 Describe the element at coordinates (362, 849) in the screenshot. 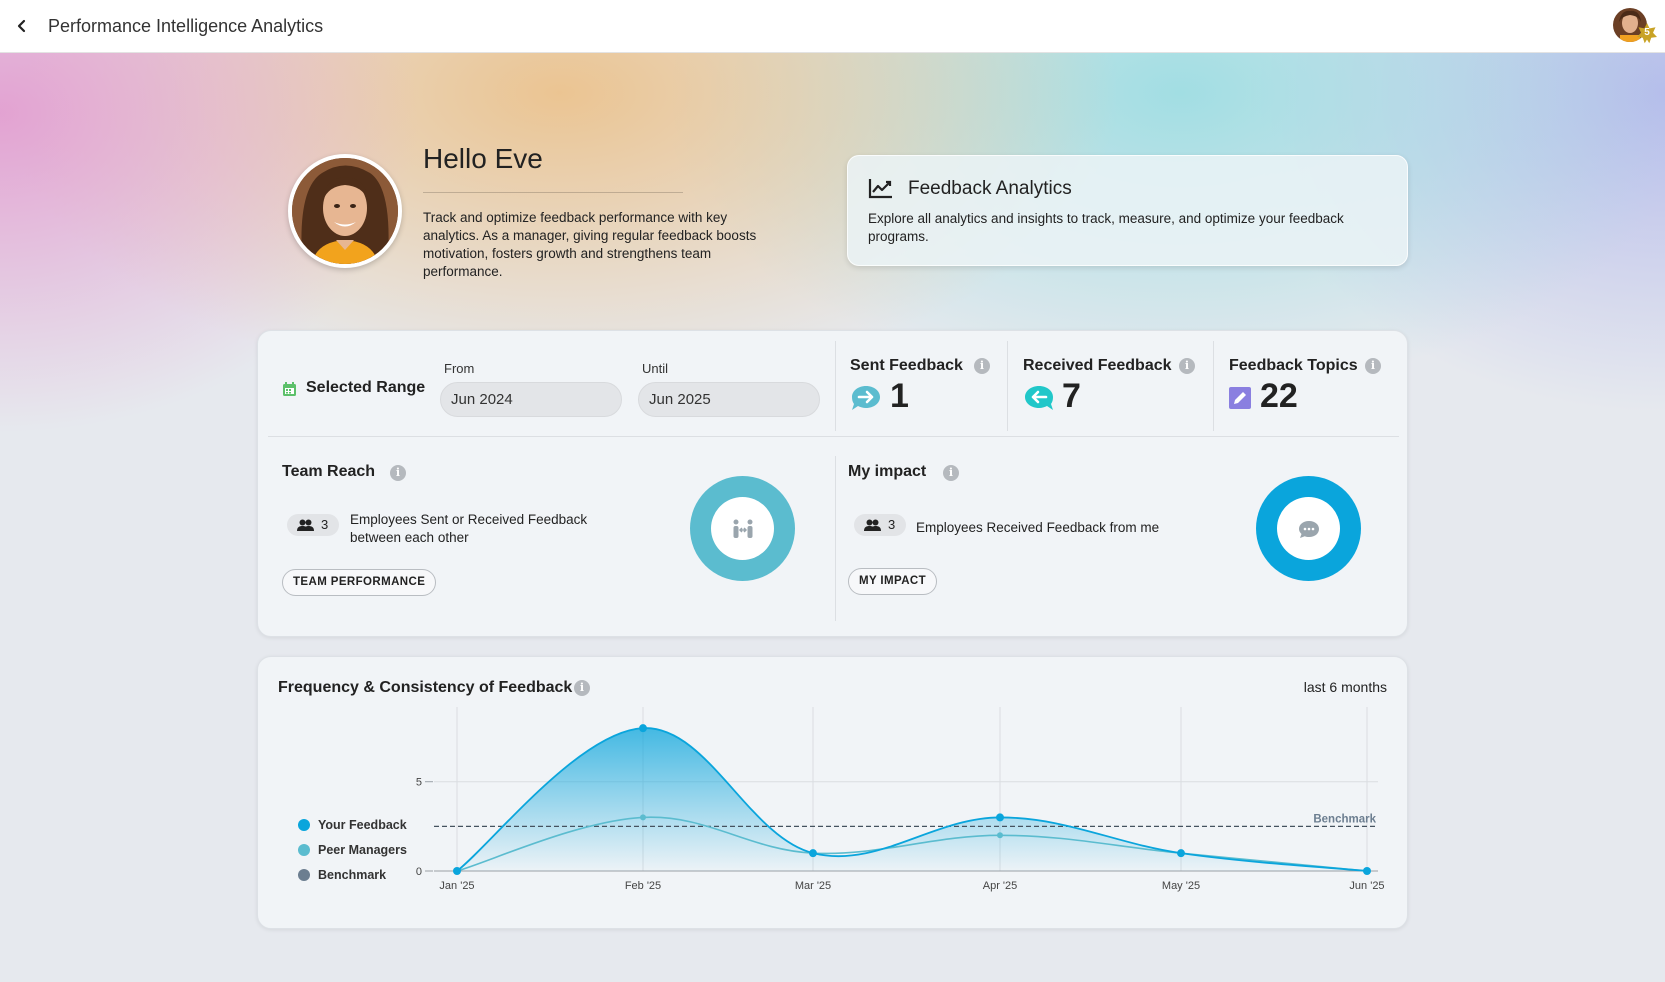

I see `legend-label: Peer Managers` at that location.